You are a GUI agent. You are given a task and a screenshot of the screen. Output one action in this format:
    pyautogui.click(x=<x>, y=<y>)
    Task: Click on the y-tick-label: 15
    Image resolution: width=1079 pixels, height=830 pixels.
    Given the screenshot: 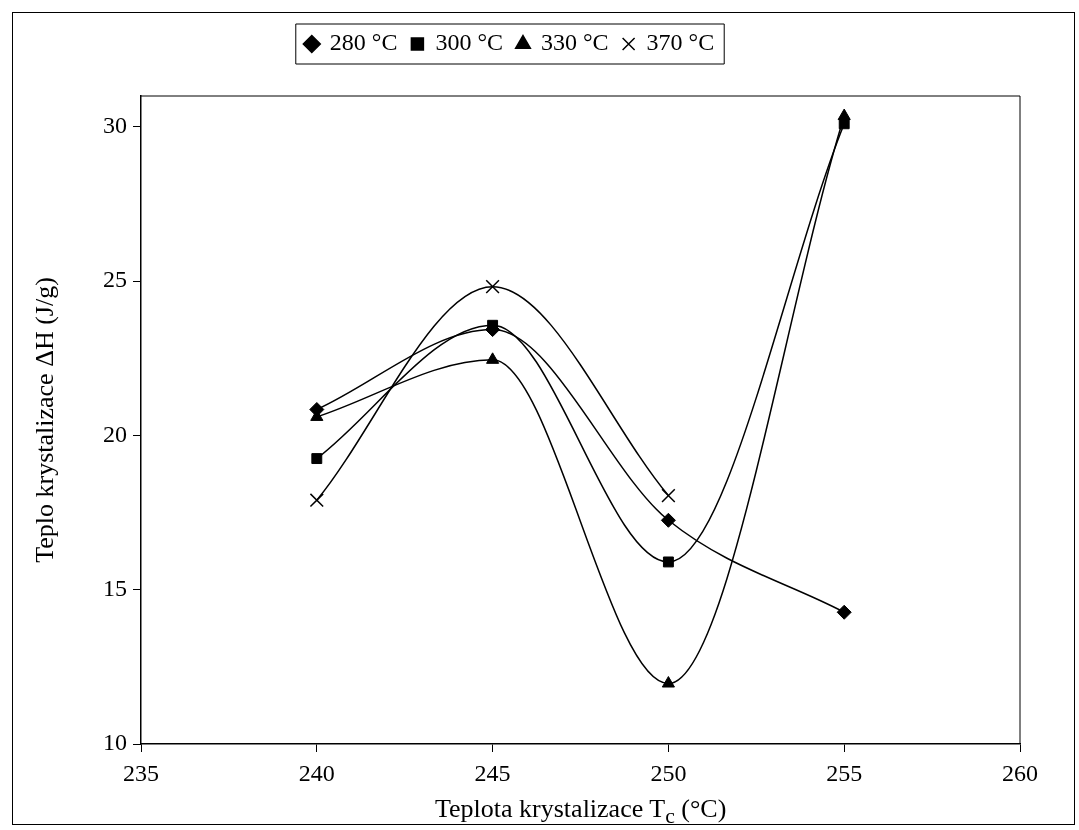 What is the action you would take?
    pyautogui.click(x=115, y=588)
    